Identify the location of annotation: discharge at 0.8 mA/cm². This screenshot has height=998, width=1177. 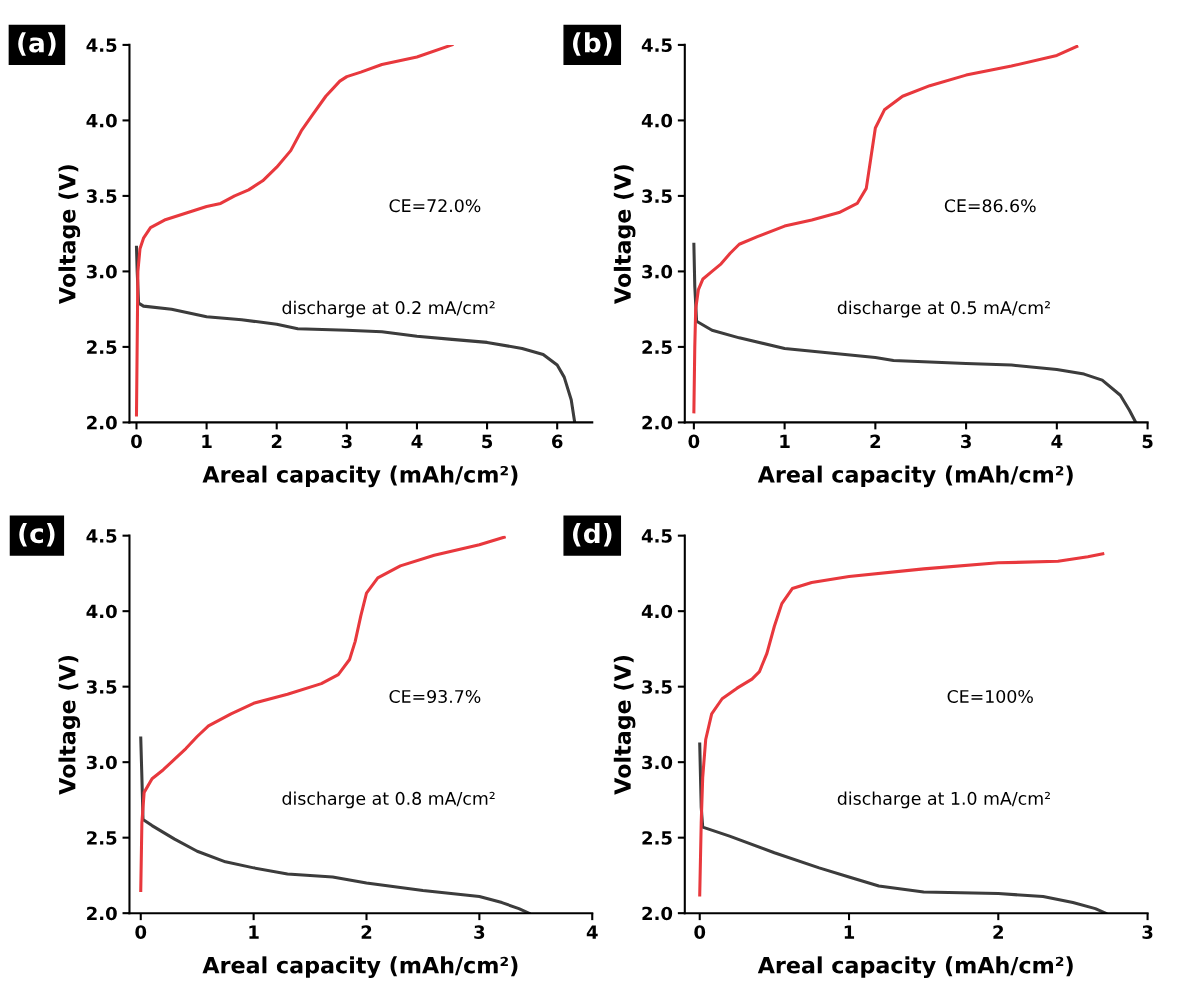
(388, 800).